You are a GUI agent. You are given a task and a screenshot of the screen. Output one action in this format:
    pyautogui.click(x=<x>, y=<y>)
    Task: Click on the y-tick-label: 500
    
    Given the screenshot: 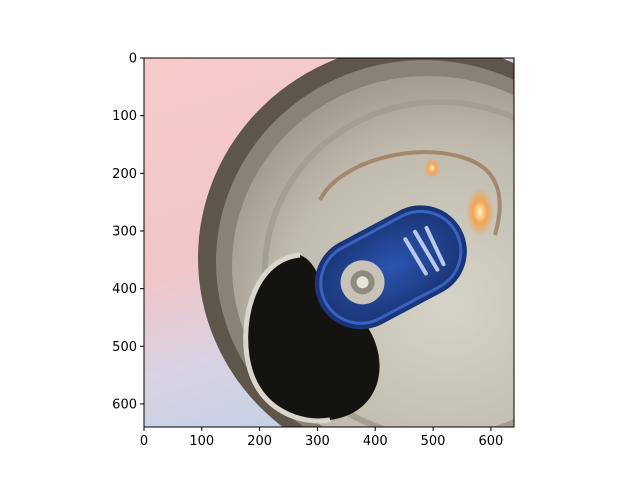 What is the action you would take?
    pyautogui.click(x=124, y=347)
    